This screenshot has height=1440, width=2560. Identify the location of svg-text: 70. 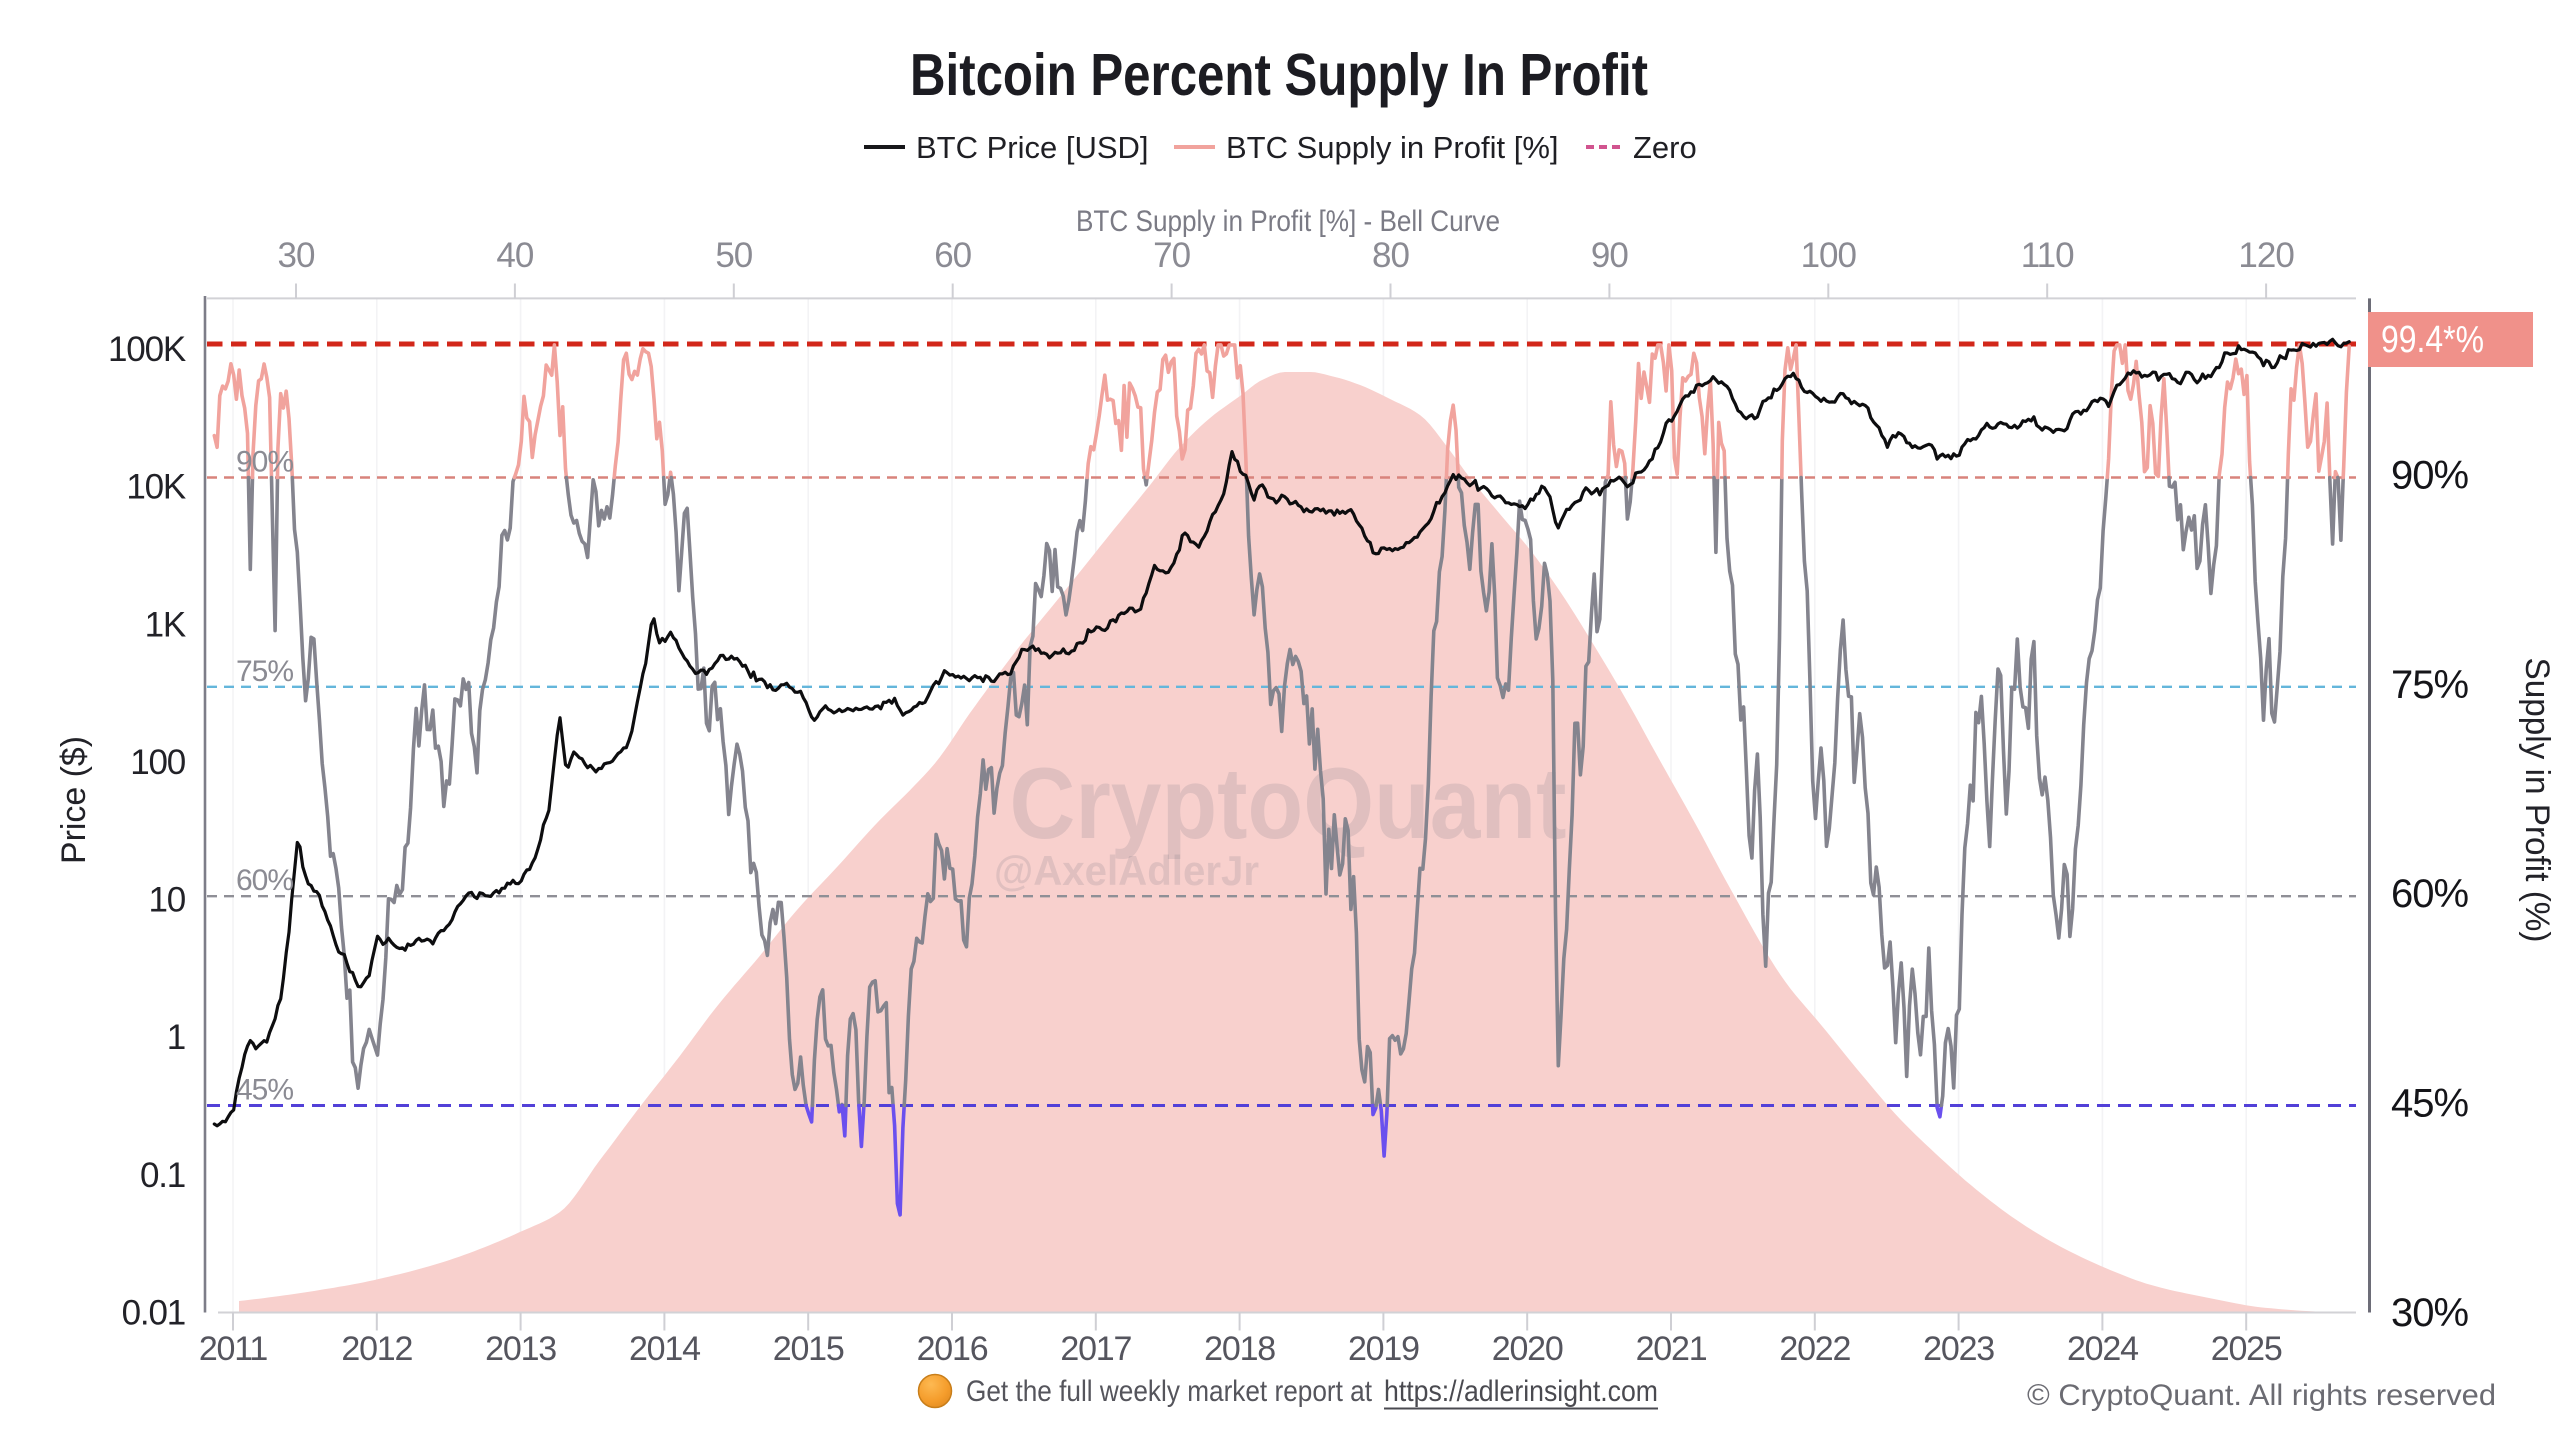
(1171, 255).